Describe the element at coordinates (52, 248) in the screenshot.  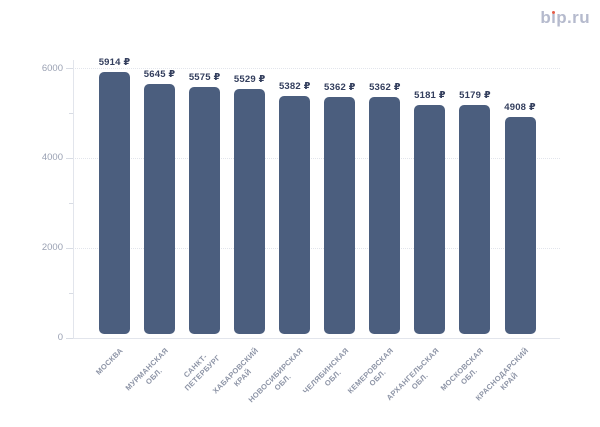
I see `y-axis-tick-label: 2000` at that location.